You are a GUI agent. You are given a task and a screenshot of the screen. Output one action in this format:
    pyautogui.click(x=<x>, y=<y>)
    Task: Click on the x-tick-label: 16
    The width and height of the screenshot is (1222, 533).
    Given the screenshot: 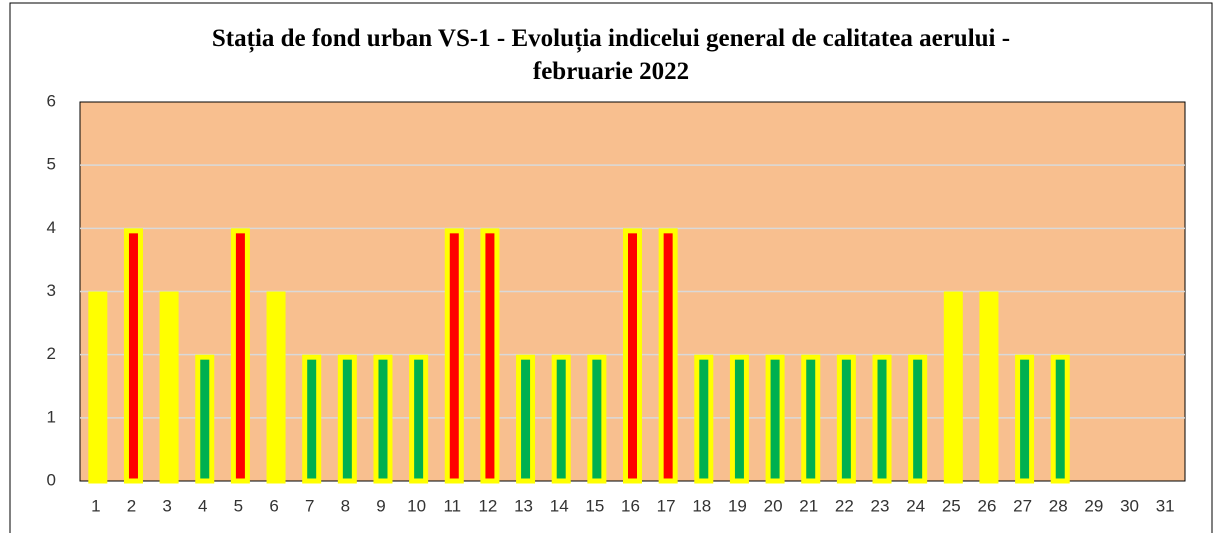 What is the action you would take?
    pyautogui.click(x=630, y=505)
    